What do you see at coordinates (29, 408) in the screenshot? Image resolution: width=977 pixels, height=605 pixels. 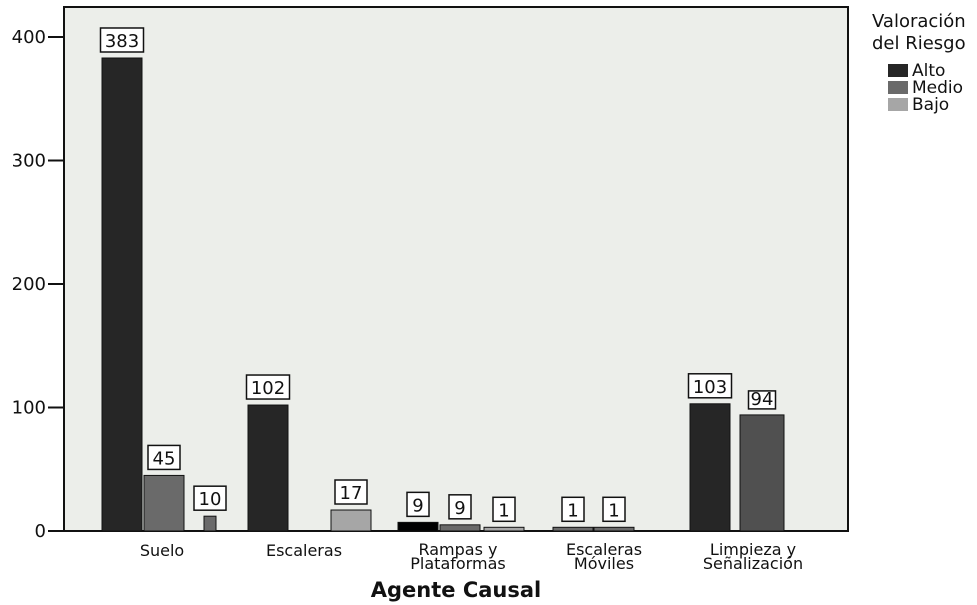 I see `y-tick-label: 100` at bounding box center [29, 408].